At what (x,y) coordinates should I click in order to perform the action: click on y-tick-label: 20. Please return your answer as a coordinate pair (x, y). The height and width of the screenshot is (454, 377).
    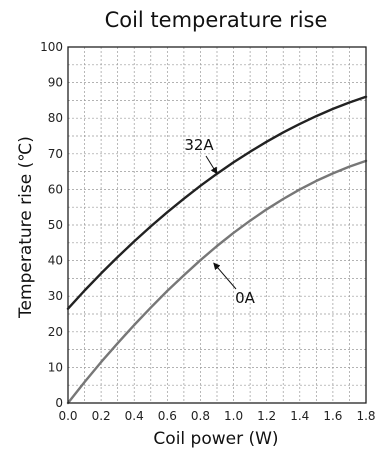
    Looking at the image, I should click on (55, 332).